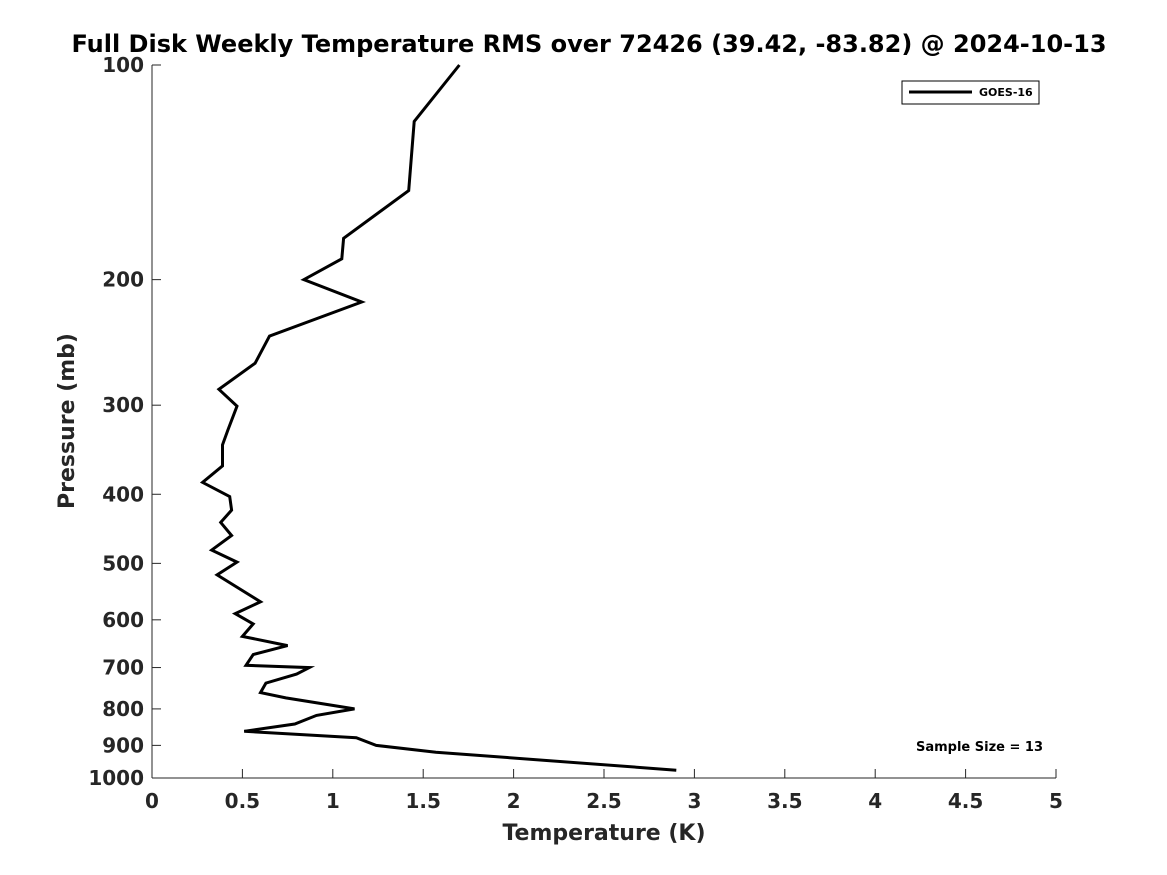 The height and width of the screenshot is (875, 1167). Describe the element at coordinates (123, 280) in the screenshot. I see `y-tick-label: 200` at that location.